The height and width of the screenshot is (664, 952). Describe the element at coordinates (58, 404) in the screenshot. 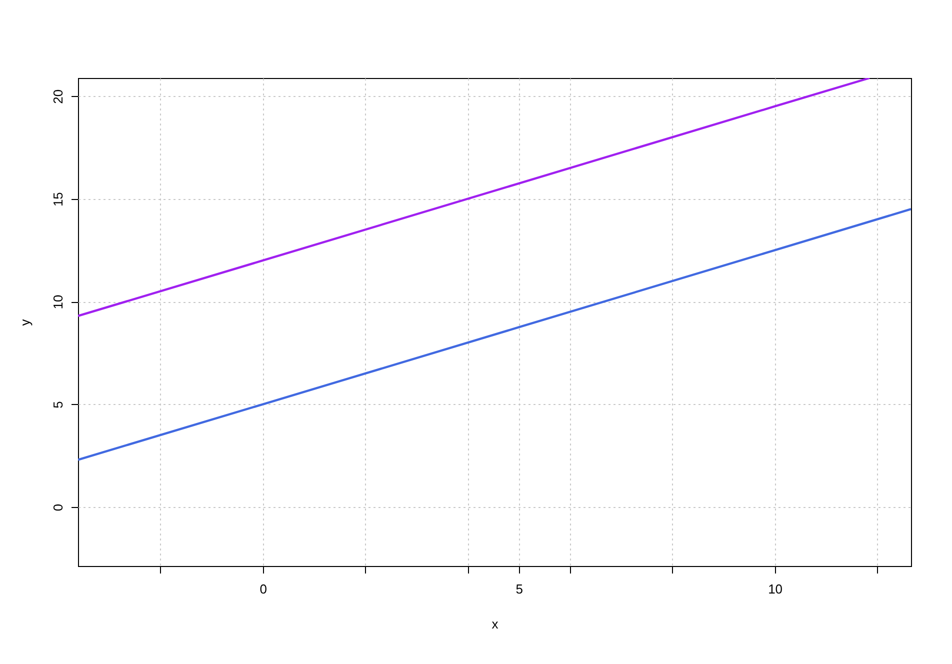

I see `y-tick-label: 5` at that location.